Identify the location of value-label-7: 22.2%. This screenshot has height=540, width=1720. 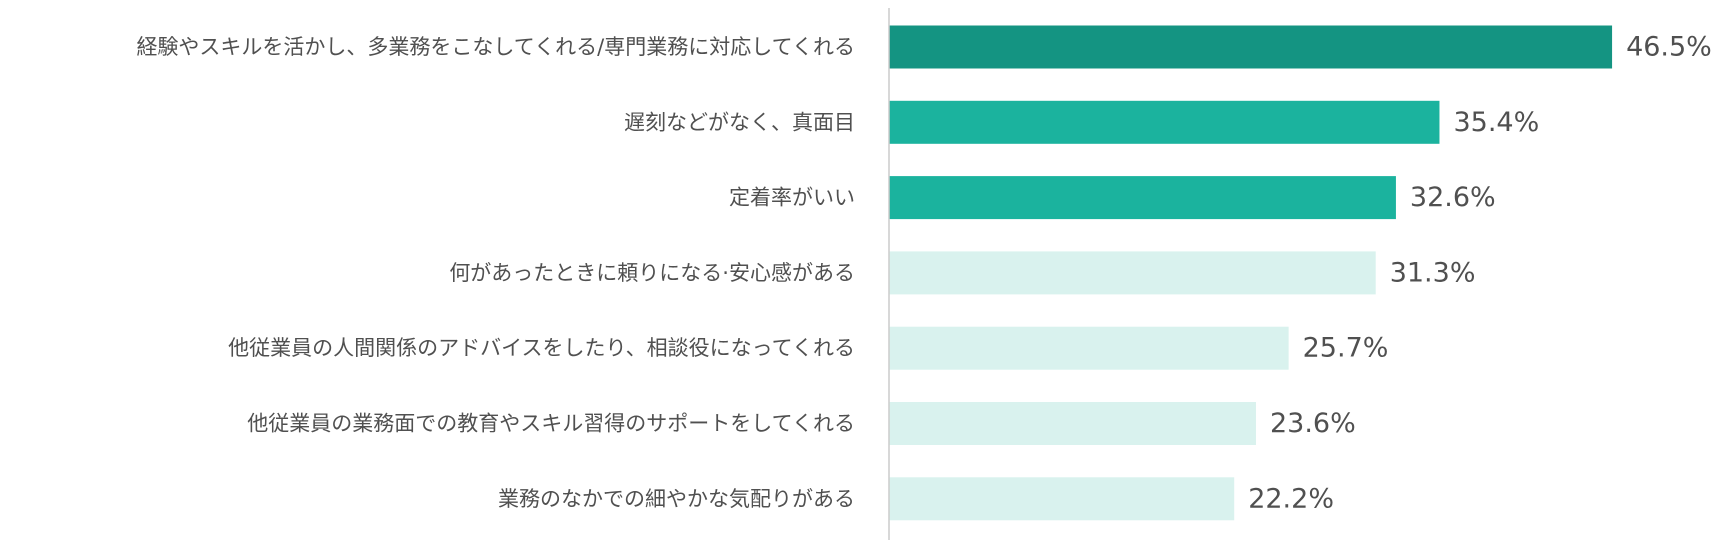
(1291, 498).